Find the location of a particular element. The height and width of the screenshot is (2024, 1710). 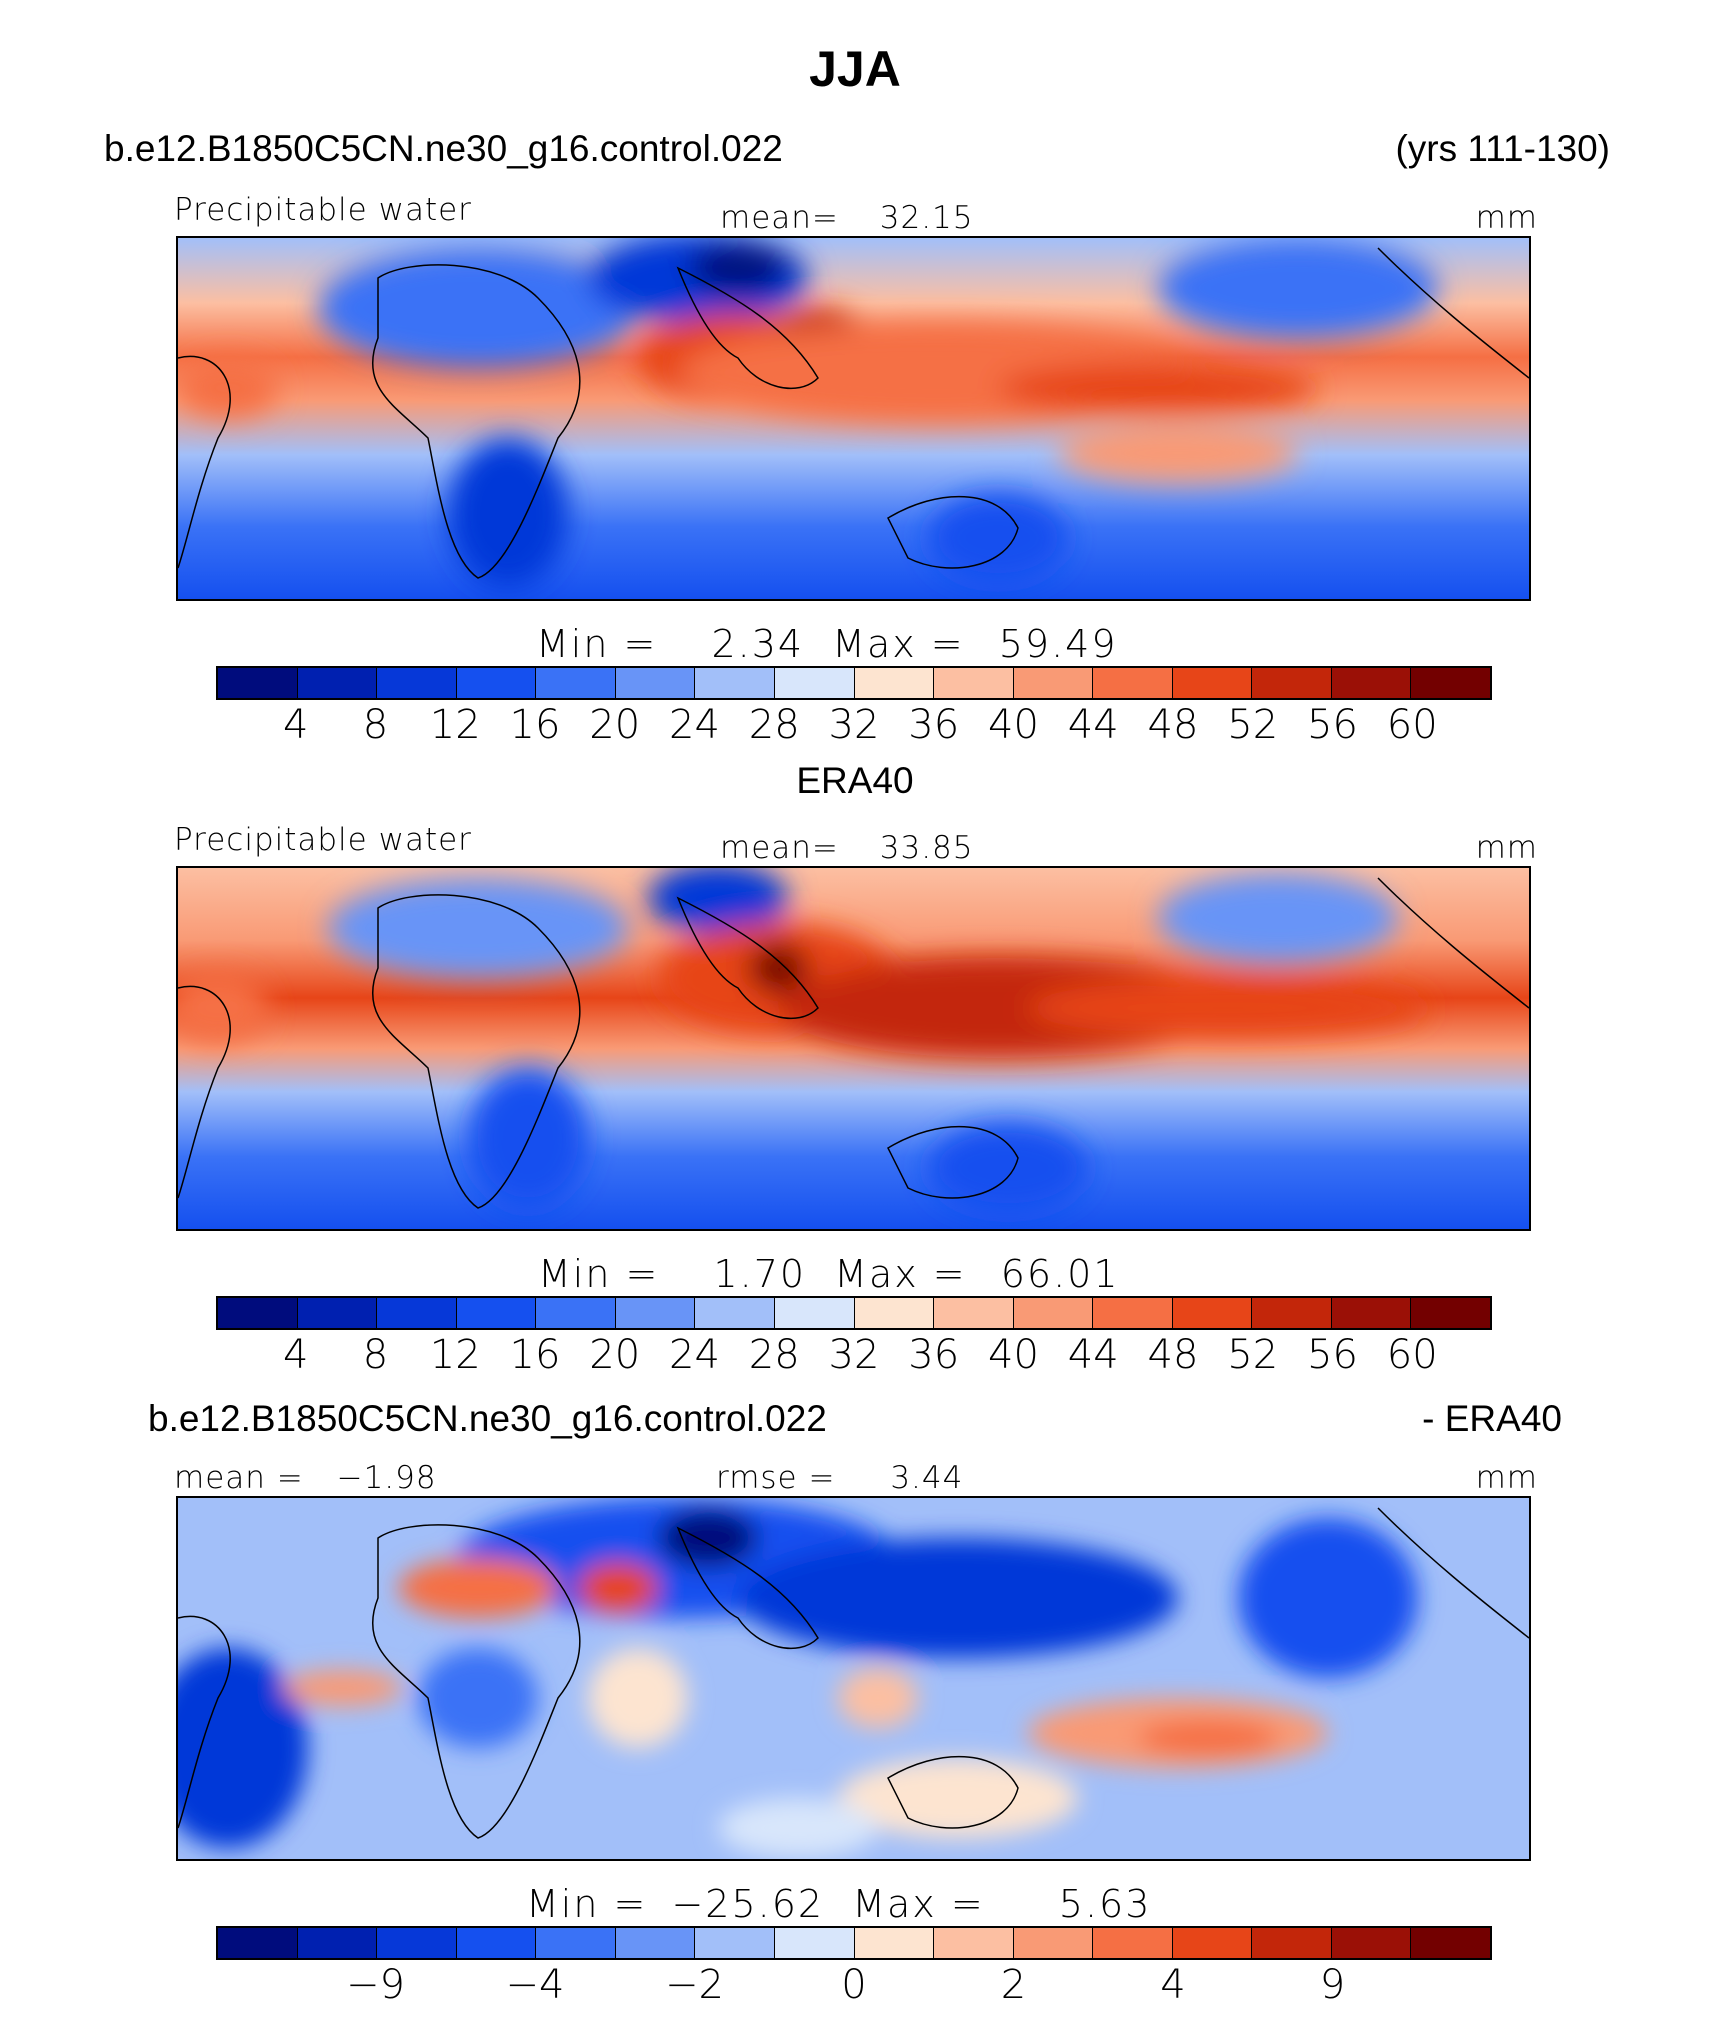

panel2-max-label: Max = is located at coordinates (900, 1274).